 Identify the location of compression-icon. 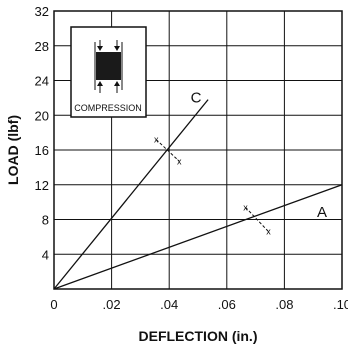
(108, 66).